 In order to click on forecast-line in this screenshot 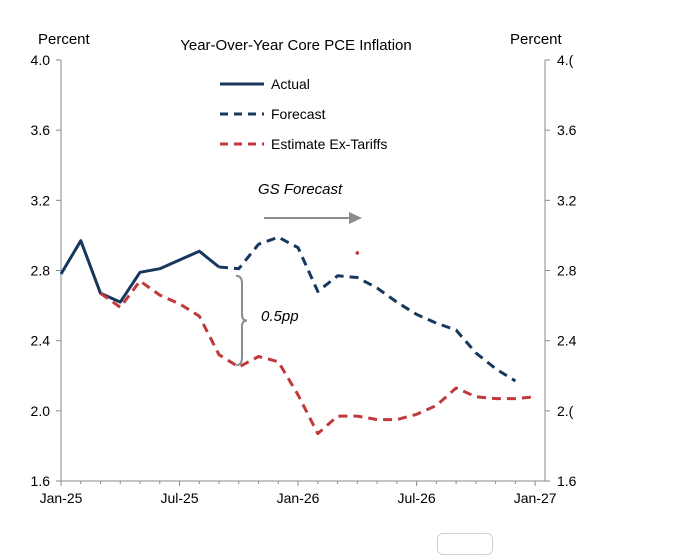, I will do `click(367, 309)`.